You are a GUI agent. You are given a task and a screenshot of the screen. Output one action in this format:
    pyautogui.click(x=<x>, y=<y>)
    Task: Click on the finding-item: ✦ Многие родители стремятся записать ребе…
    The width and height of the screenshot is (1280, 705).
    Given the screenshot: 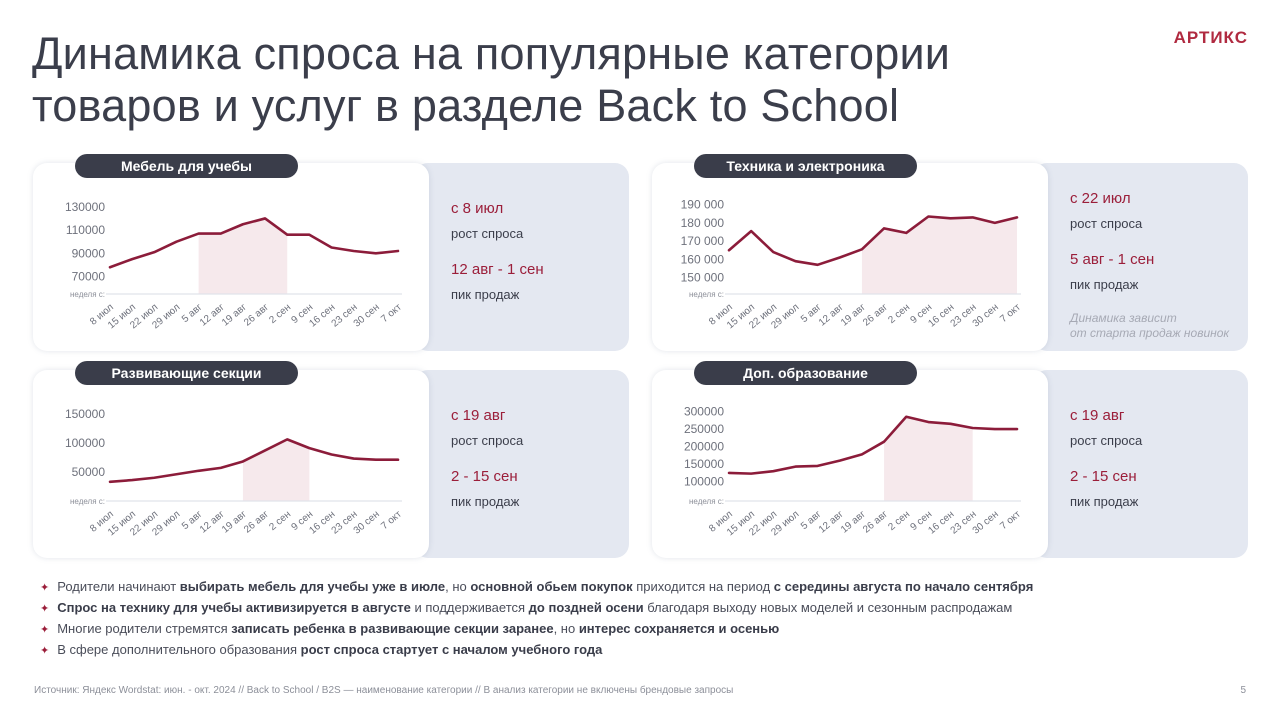 What is the action you would take?
    pyautogui.click(x=410, y=628)
    